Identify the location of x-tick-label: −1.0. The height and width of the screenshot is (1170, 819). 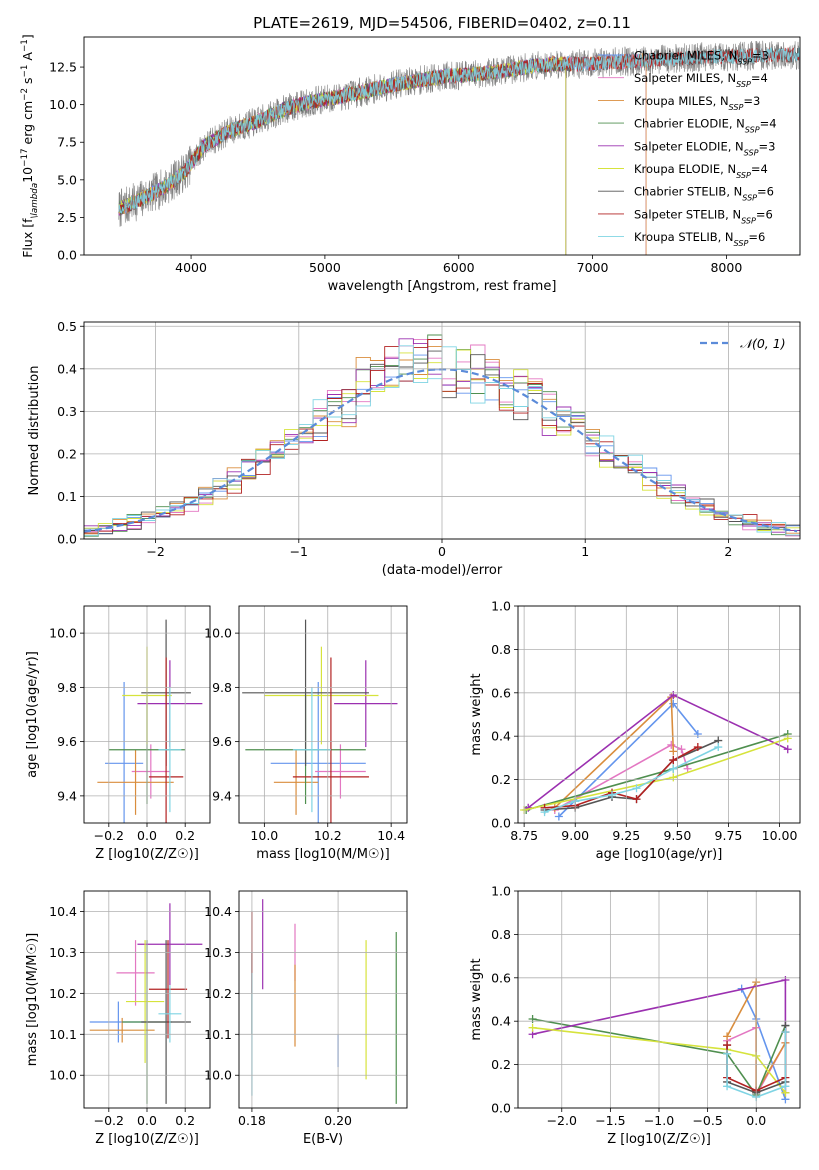
(659, 1120).